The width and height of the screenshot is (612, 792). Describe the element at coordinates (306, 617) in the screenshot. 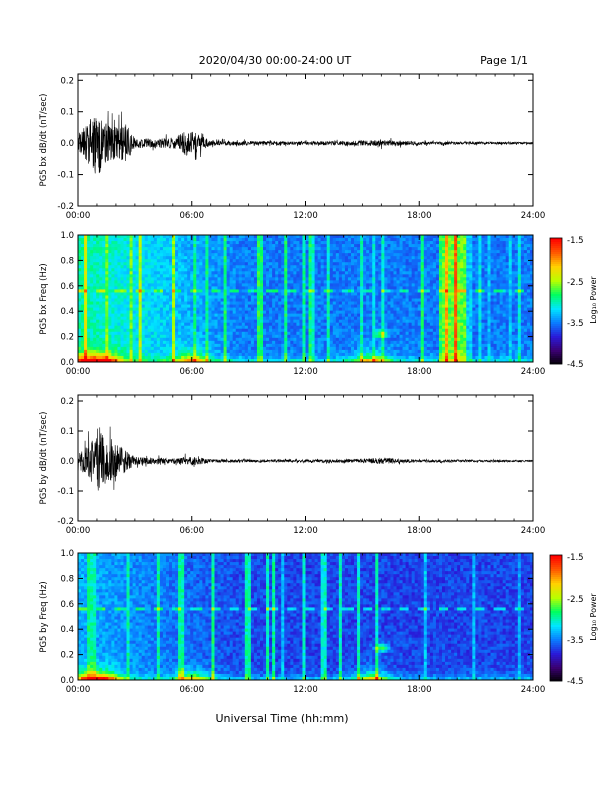

I see `by-spectrogram-heatmap` at that location.